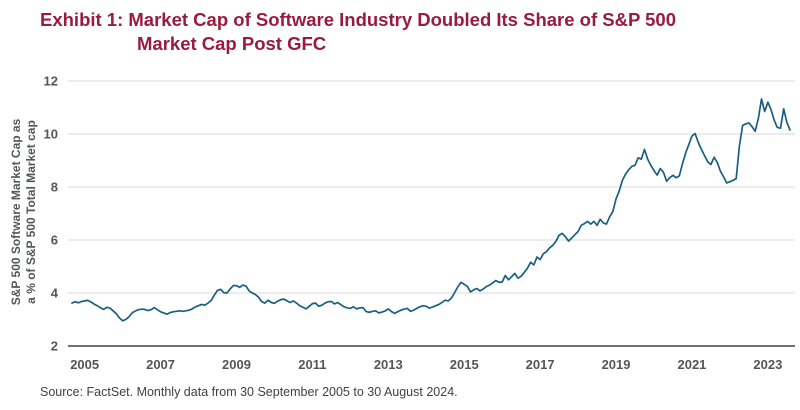  What do you see at coordinates (616, 364) in the screenshot?
I see `x-tick-label: 2019` at bounding box center [616, 364].